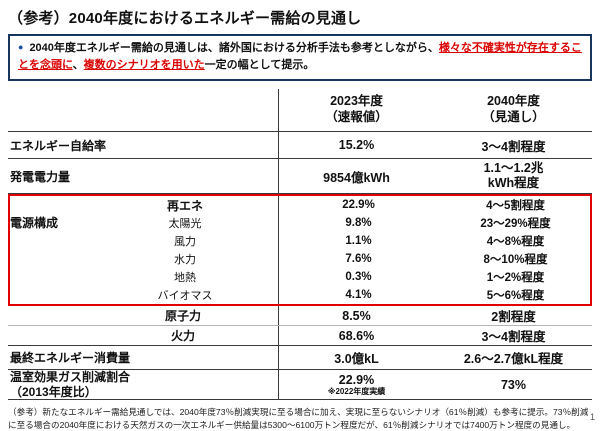 The width and height of the screenshot is (600, 431). I want to click on row-label: エネルギー自給率, so click(58, 145).